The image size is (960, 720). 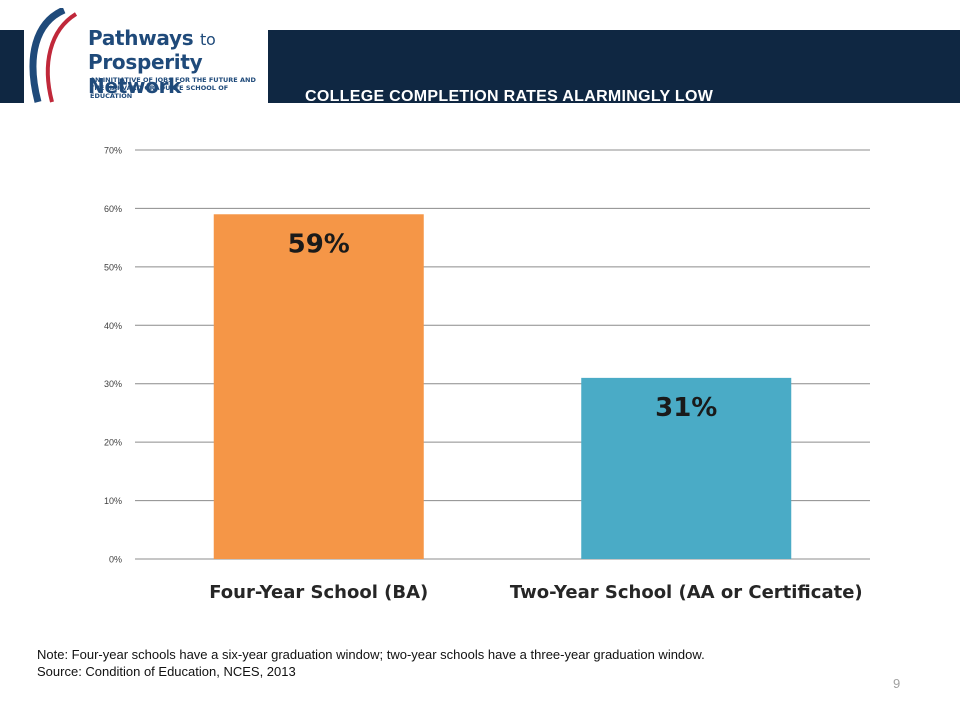 What do you see at coordinates (686, 408) in the screenshot?
I see `data-label: 31%` at bounding box center [686, 408].